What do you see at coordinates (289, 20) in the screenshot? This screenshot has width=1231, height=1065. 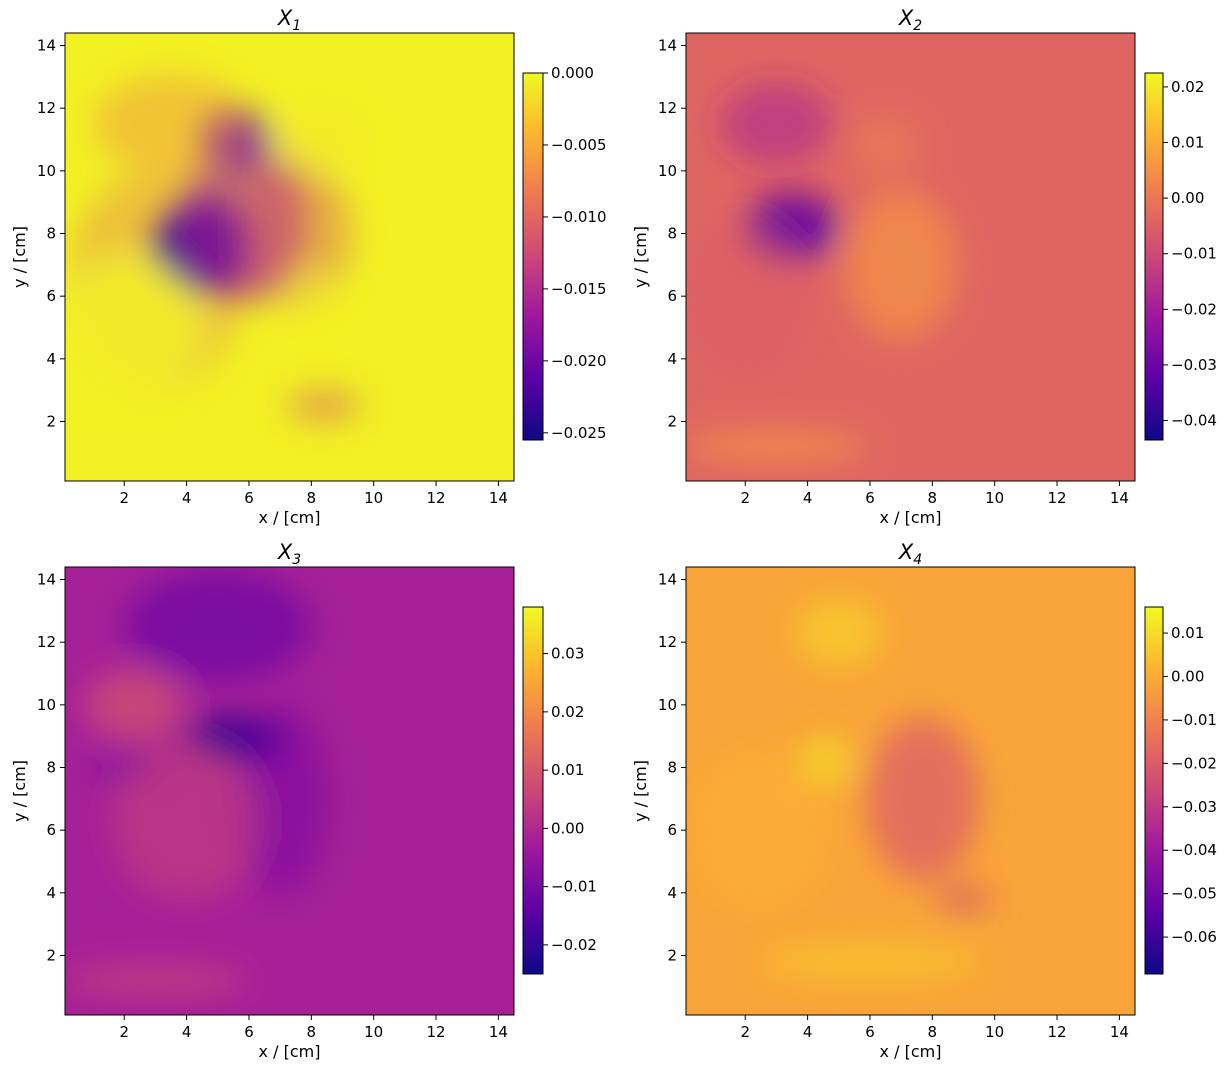 I see `chart-title: X1` at bounding box center [289, 20].